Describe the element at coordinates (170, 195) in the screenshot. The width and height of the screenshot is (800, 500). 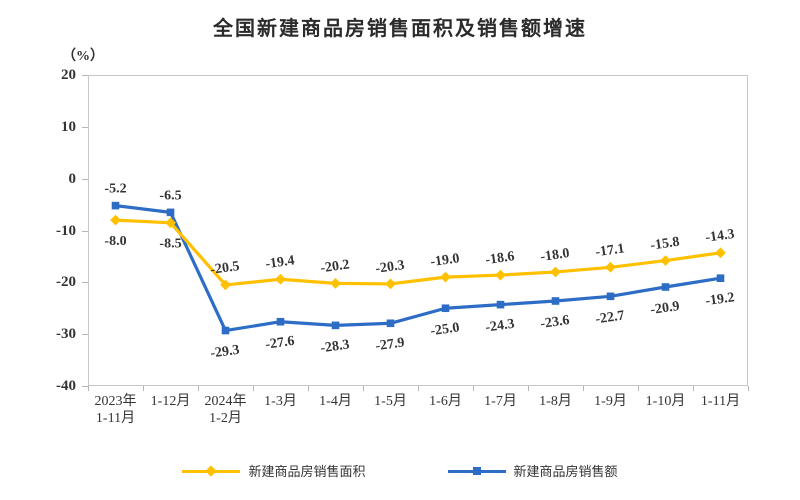
I see `data-label: -6.5` at that location.